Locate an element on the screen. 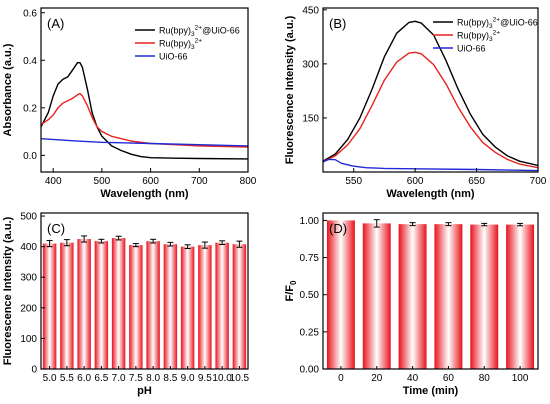  panel-c-x-tick-label-7: 8.5 is located at coordinates (170, 378).